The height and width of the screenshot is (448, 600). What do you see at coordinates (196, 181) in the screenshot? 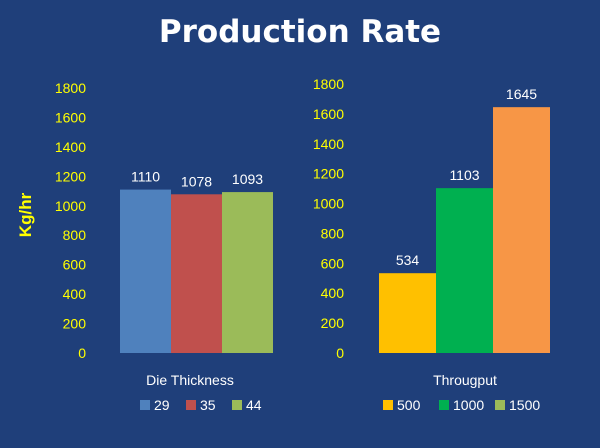
I see `data-label: 1078` at bounding box center [196, 181].